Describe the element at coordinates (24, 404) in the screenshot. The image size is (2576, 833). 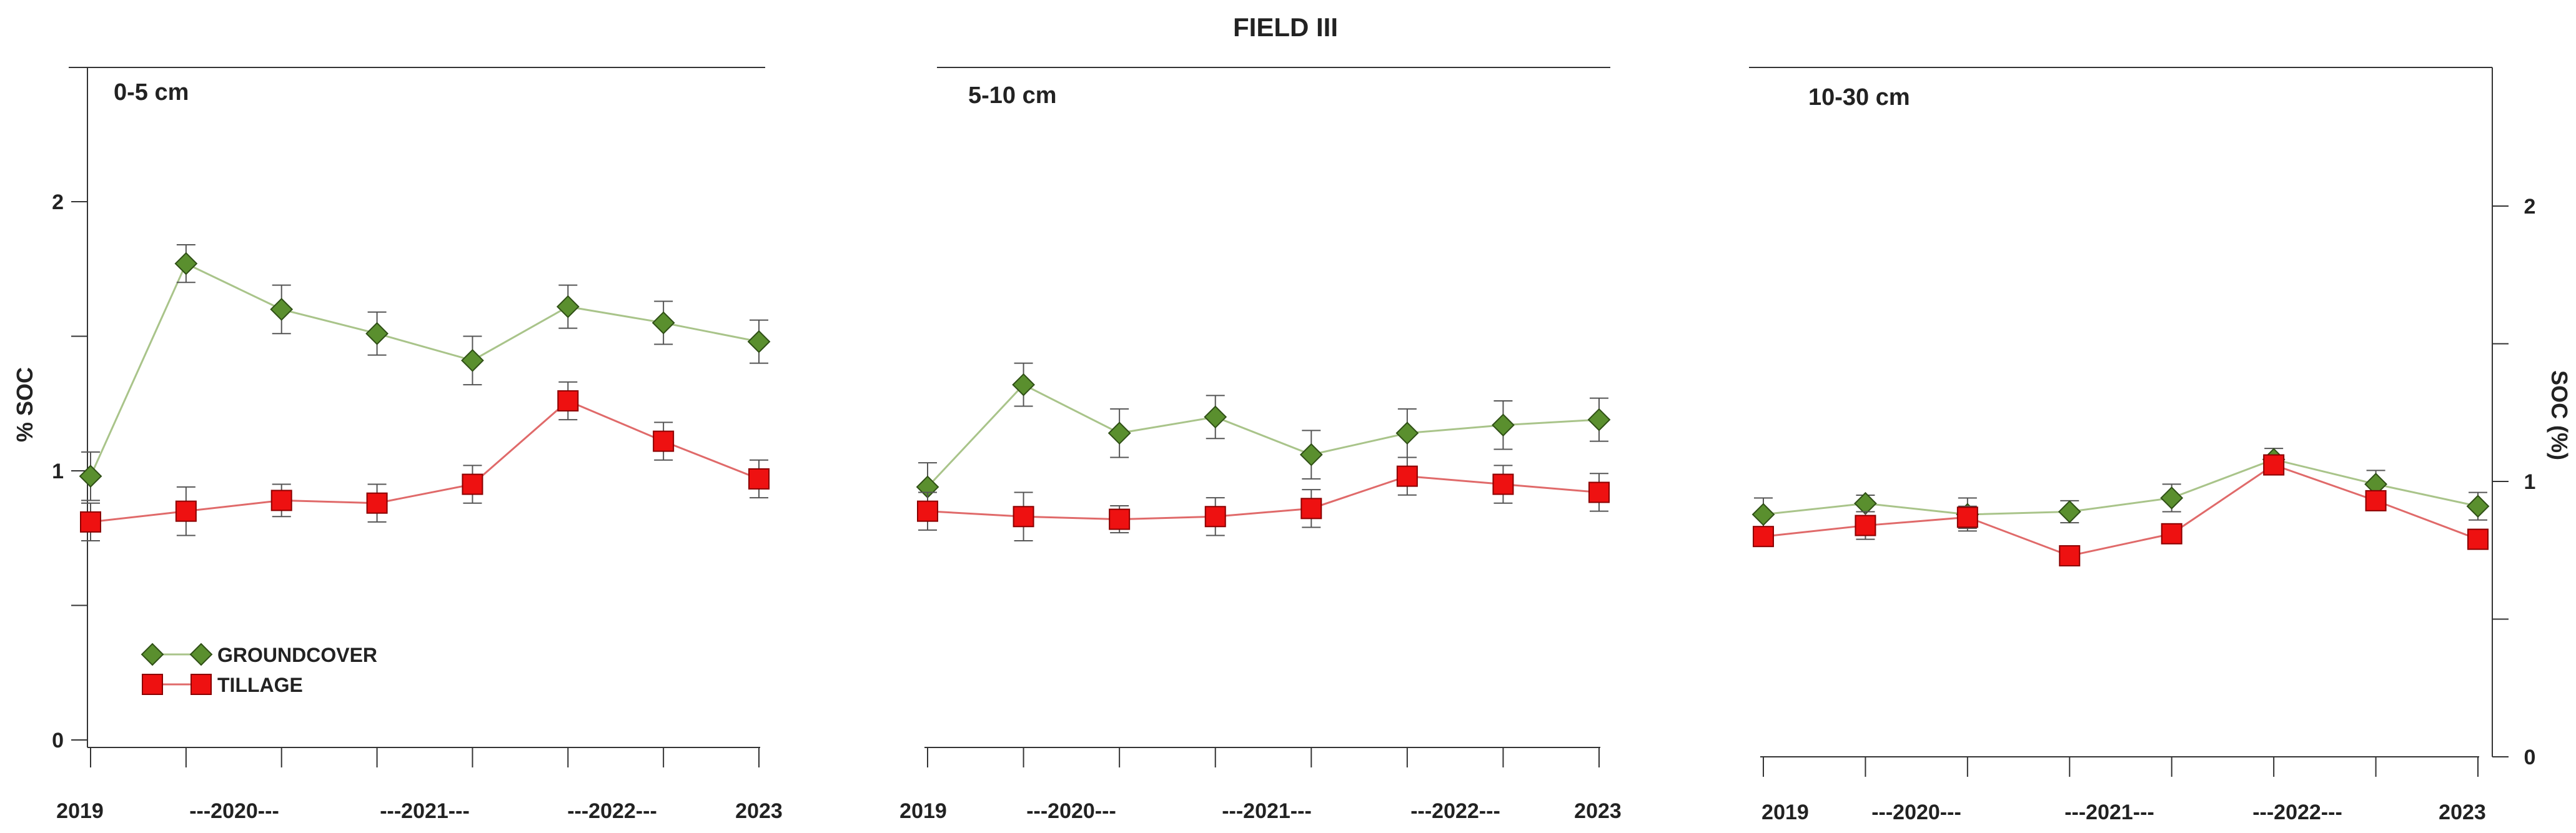
I see `y-axis-label-left: % SOC` at that location.